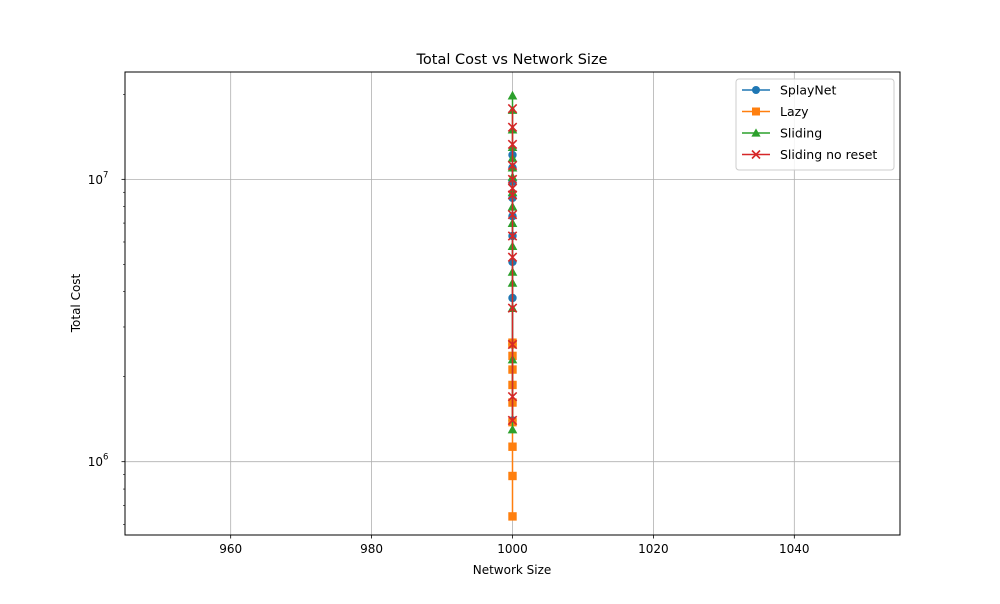 This screenshot has width=1000, height=604. What do you see at coordinates (775, 111) in the screenshot?
I see `legend-item: Lazy` at bounding box center [775, 111].